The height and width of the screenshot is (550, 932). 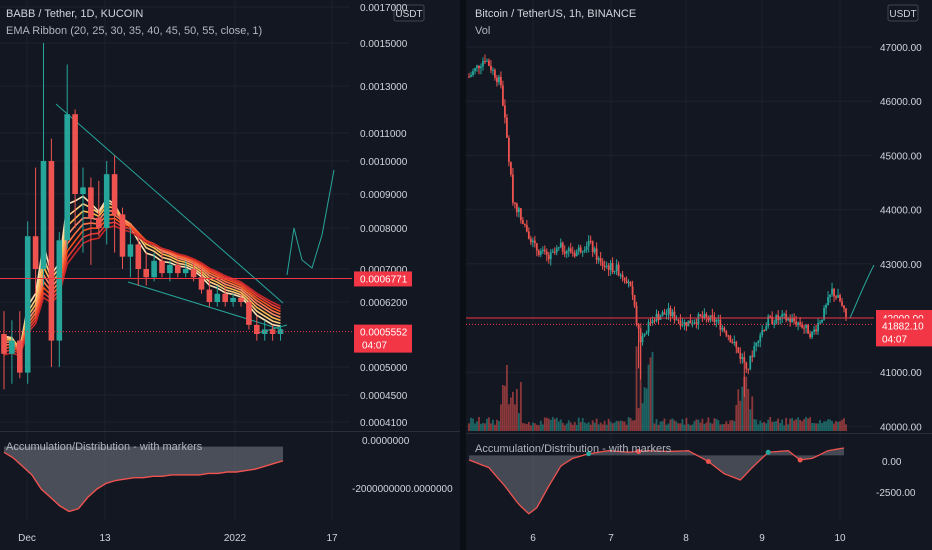 I want to click on panel-divider, so click(x=463, y=275).